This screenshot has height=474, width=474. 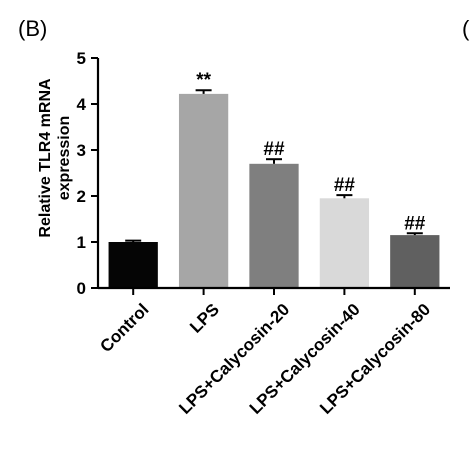 I want to click on y-tick-label: 5, so click(x=81, y=58).